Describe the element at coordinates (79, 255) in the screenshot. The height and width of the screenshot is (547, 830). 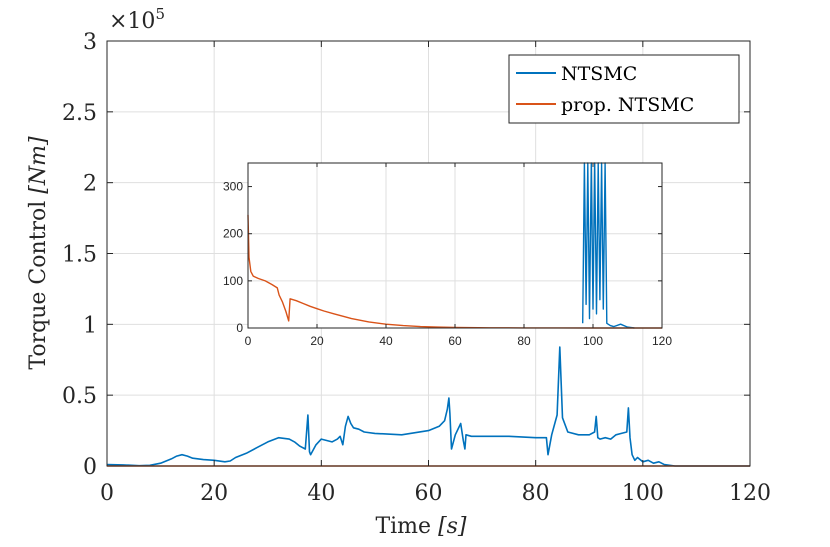
I see `main-y-tick-label: 1.5` at that location.